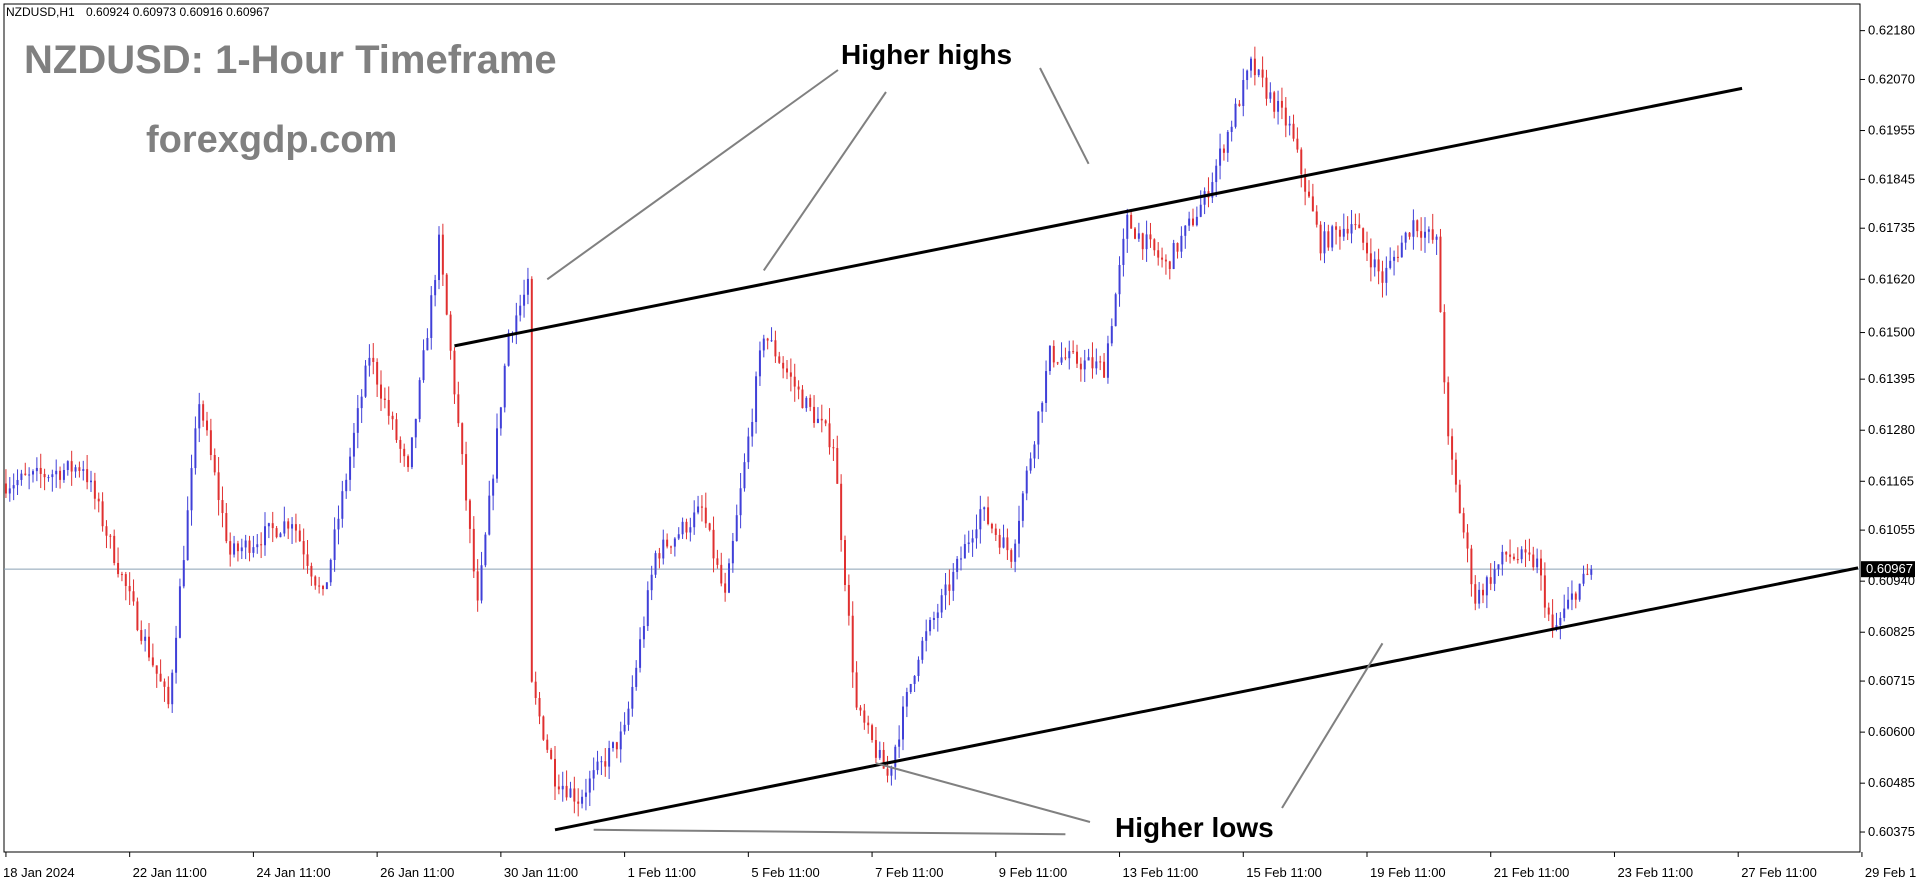  I want to click on higher-lows-label: Higher lows, so click(1194, 827).